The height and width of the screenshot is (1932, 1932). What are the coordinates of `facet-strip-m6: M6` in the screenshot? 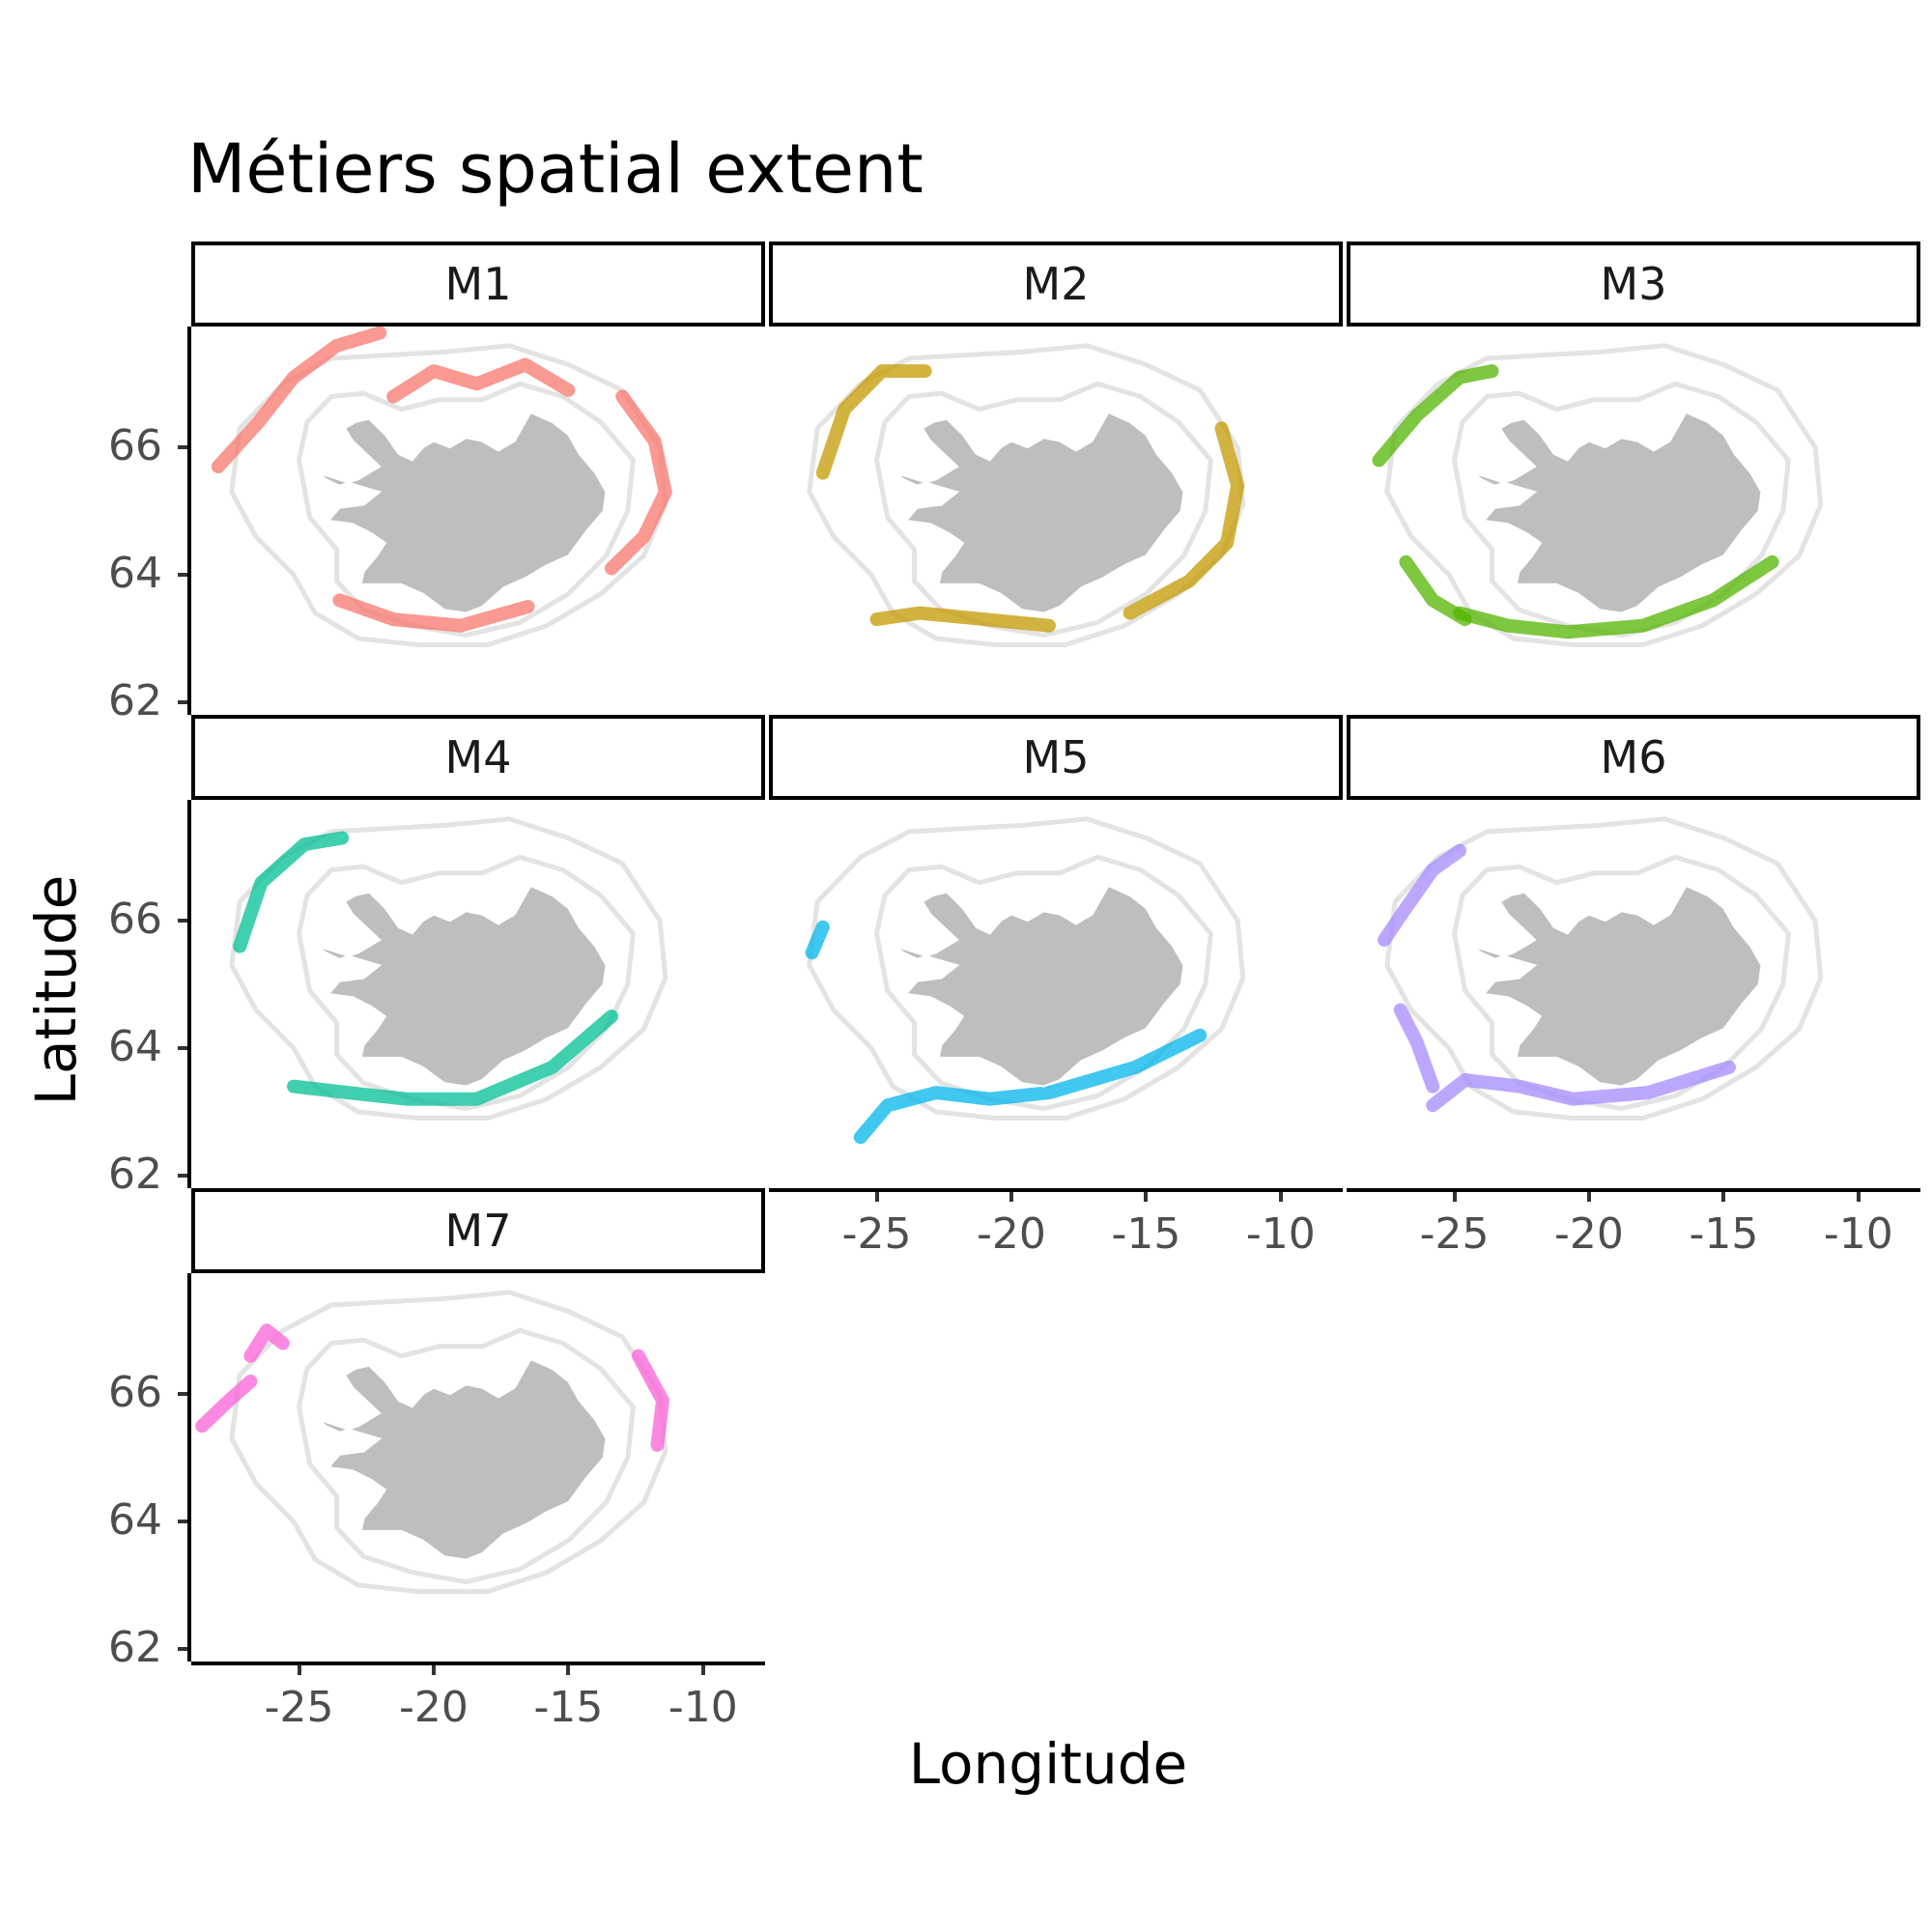 It's located at (1633, 757).